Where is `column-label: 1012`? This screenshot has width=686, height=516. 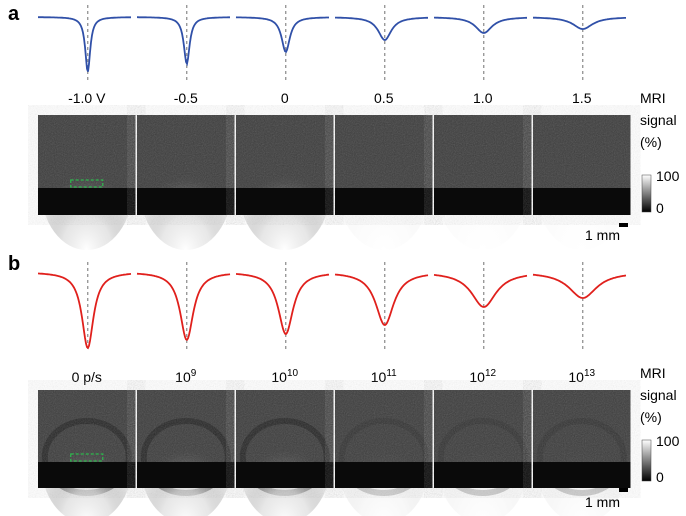 column-label: 1012 is located at coordinates (482, 376).